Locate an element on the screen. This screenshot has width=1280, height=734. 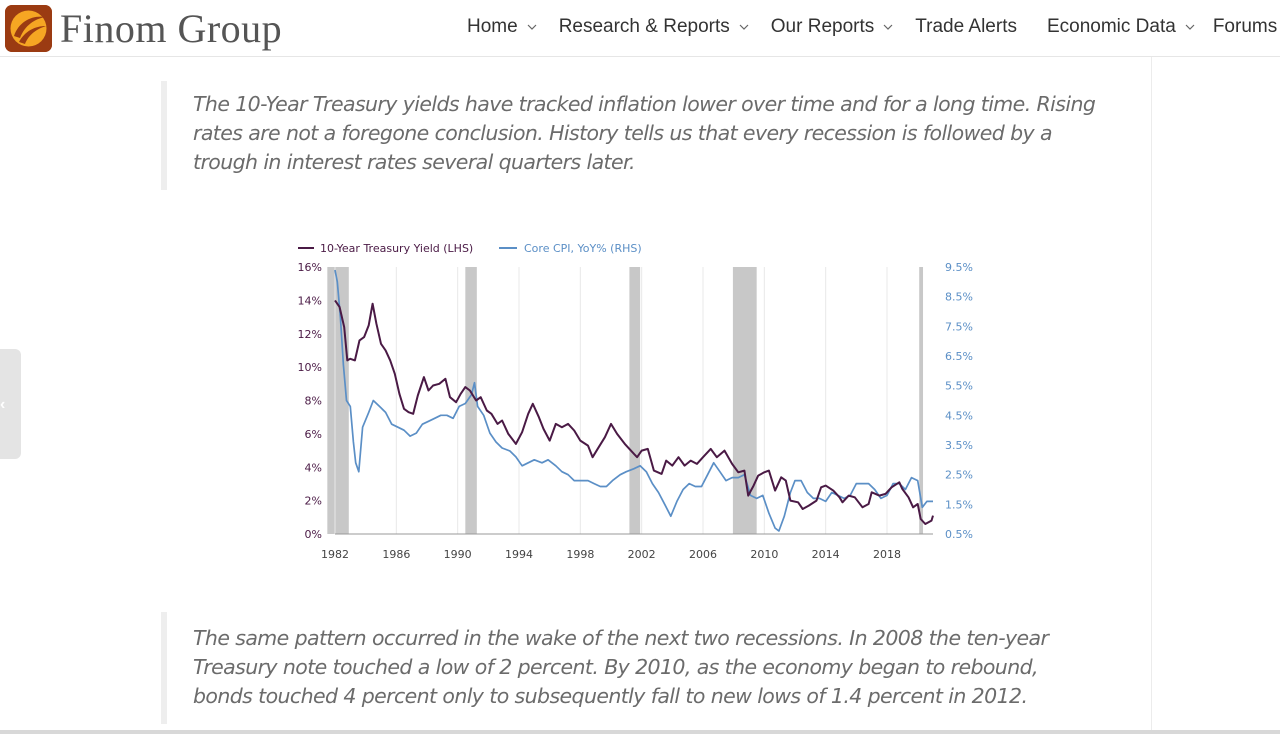
y-right-tick-label: 3.5% is located at coordinates (959, 445).